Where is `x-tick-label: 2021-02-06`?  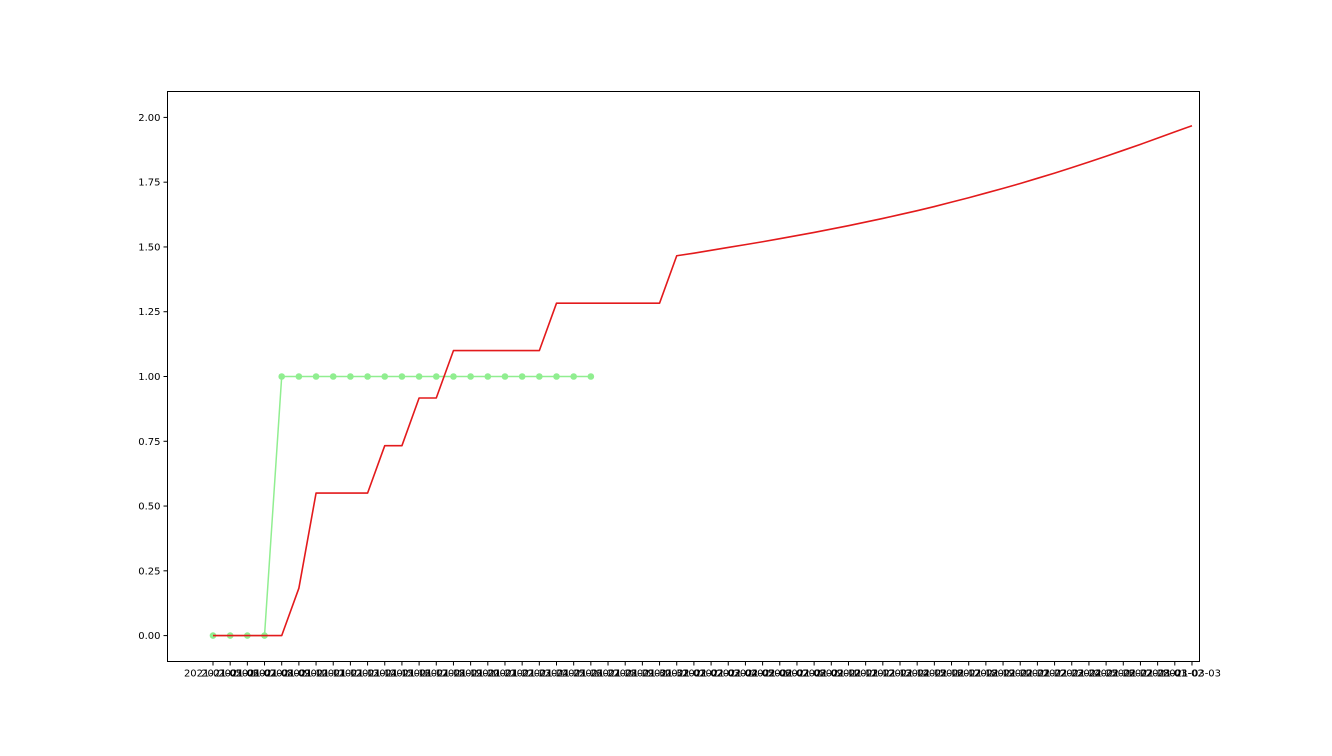
x-tick-label: 2021-02-06 is located at coordinates (763, 674).